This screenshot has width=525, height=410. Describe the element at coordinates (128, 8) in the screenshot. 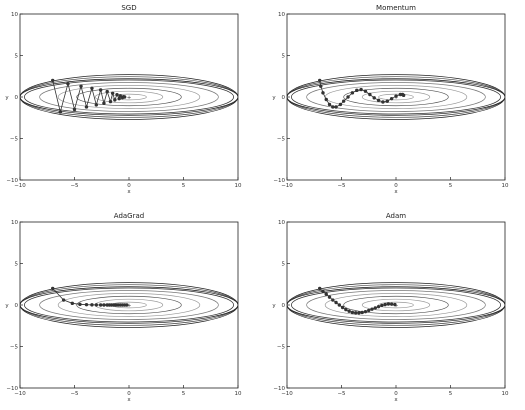

I see `chart-title: SGD` at that location.